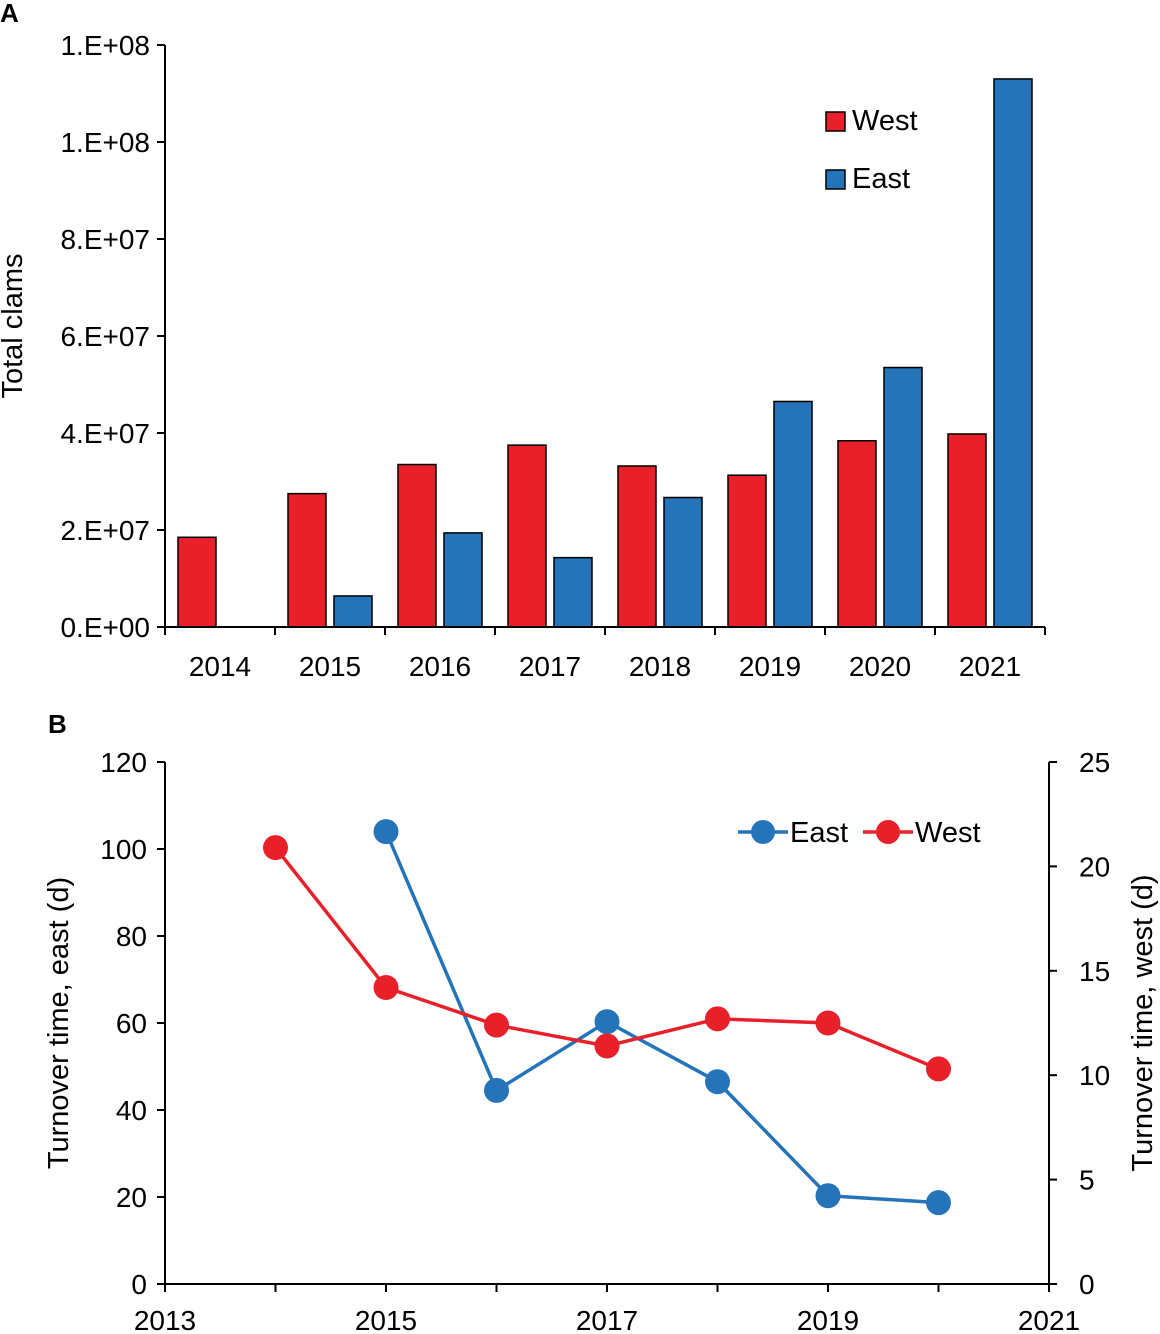  I want to click on a-y-tick-label: 4.E+07, so click(105, 433).